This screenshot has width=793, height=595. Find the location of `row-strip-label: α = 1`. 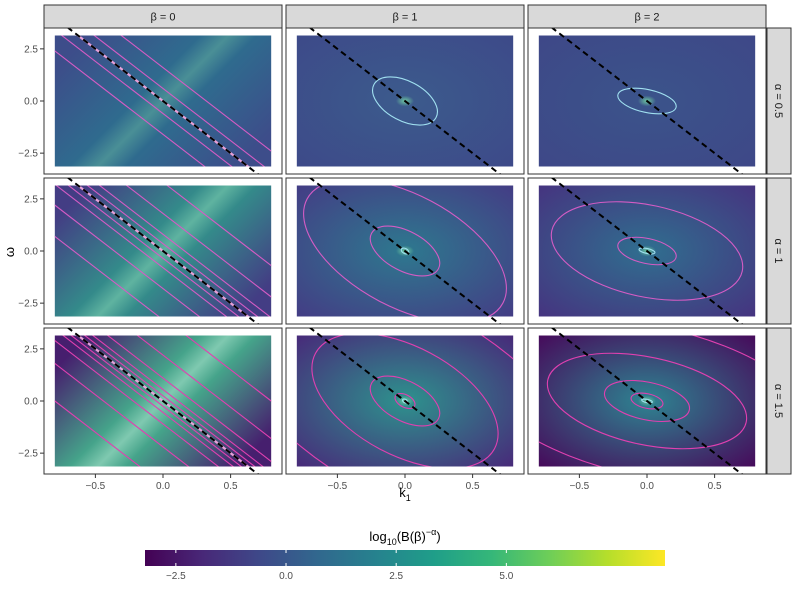

row-strip-label: α = 1 is located at coordinates (778, 250).